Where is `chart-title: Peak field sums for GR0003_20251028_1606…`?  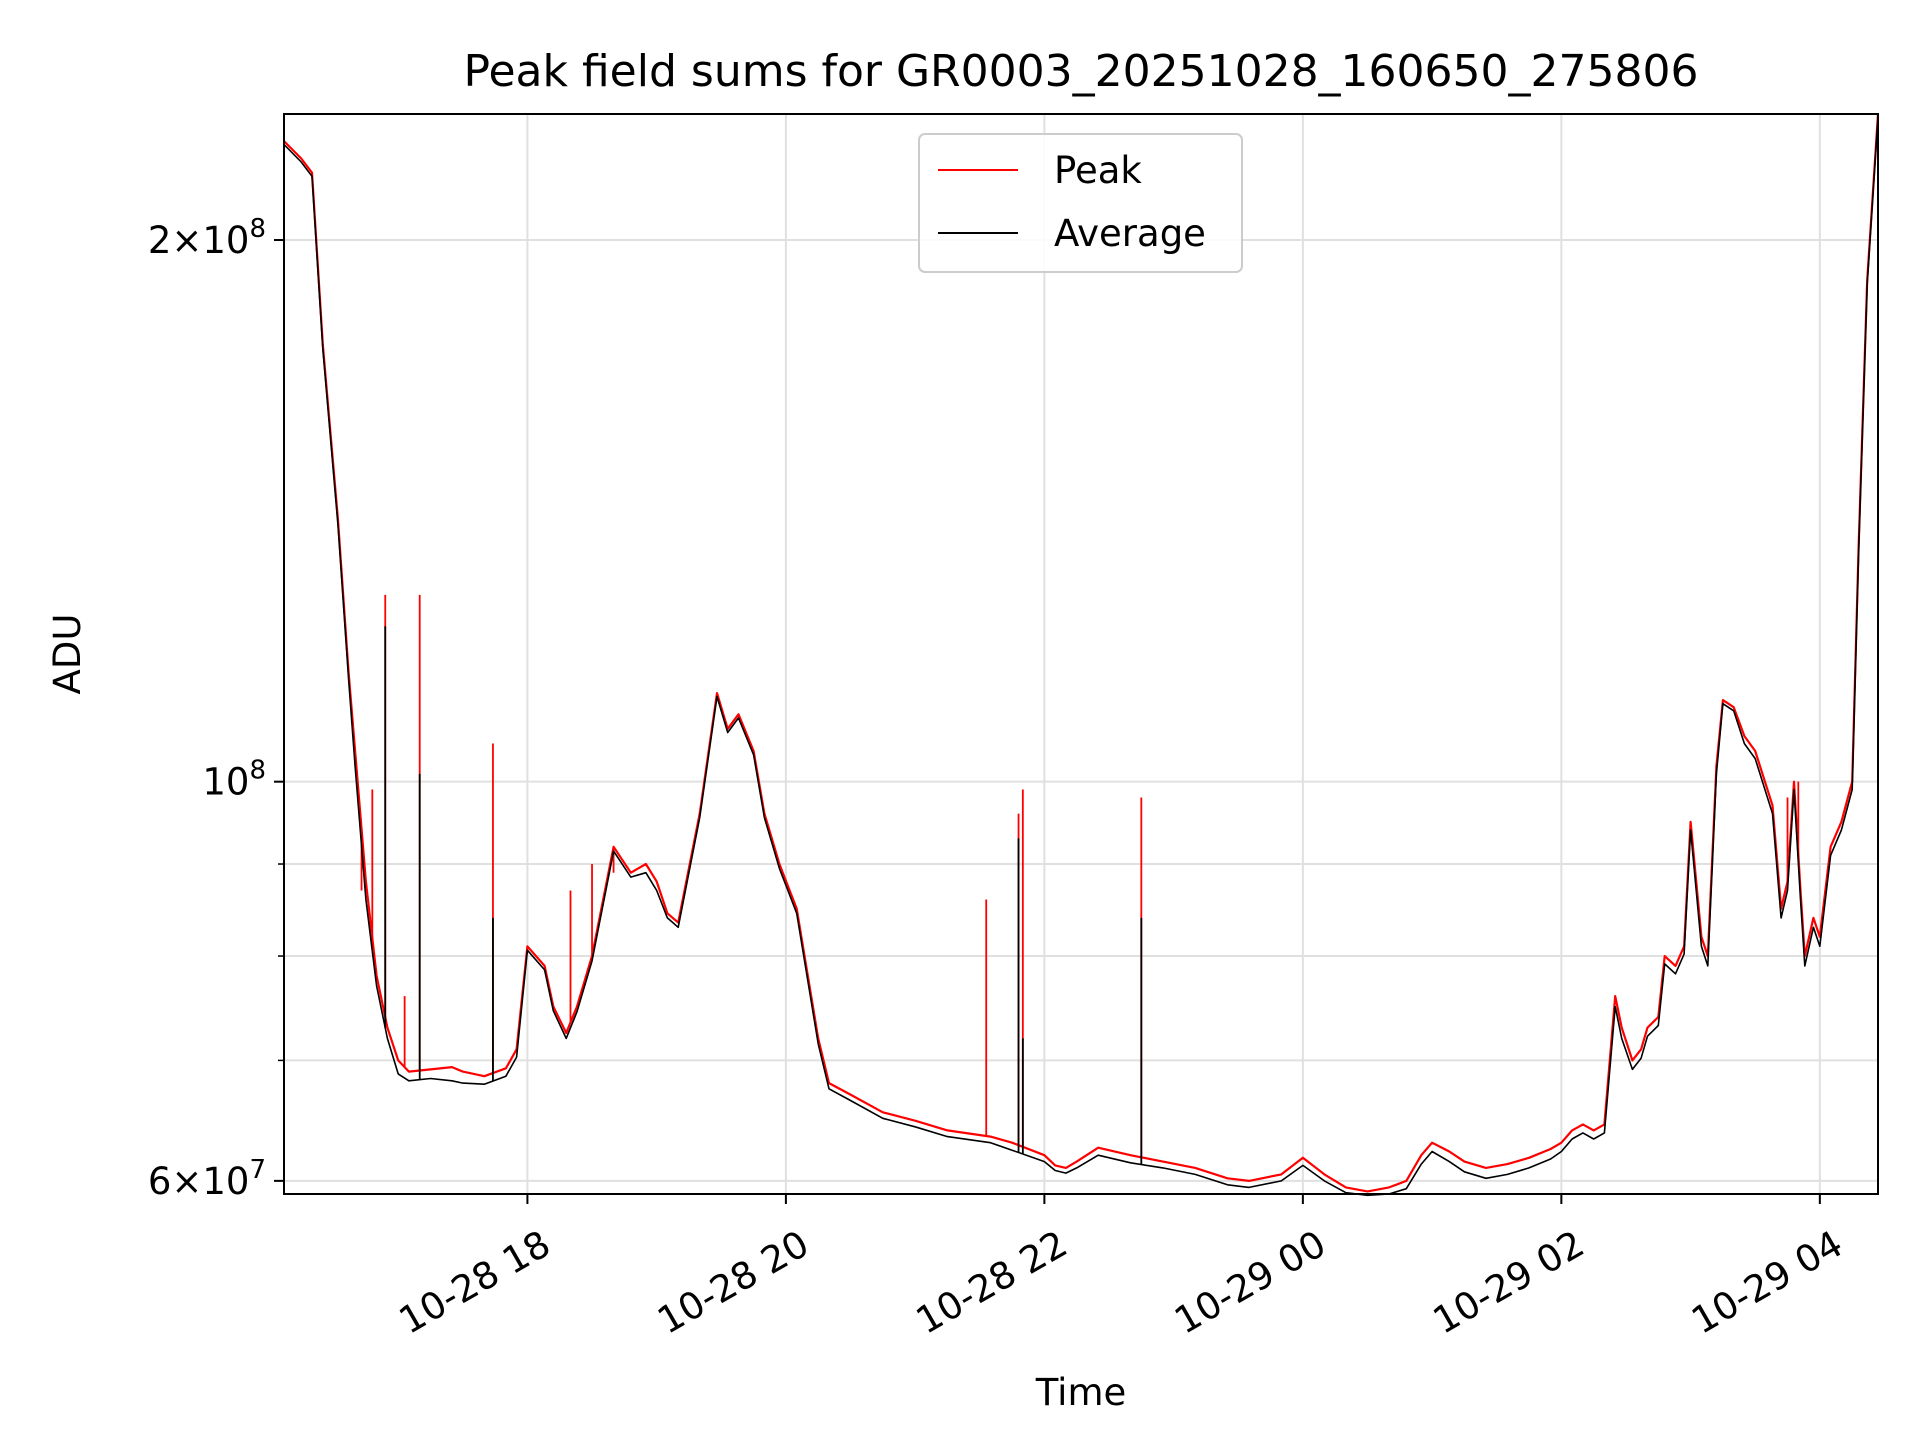 chart-title: Peak field sums for GR0003_20251028_1606… is located at coordinates (1081, 71).